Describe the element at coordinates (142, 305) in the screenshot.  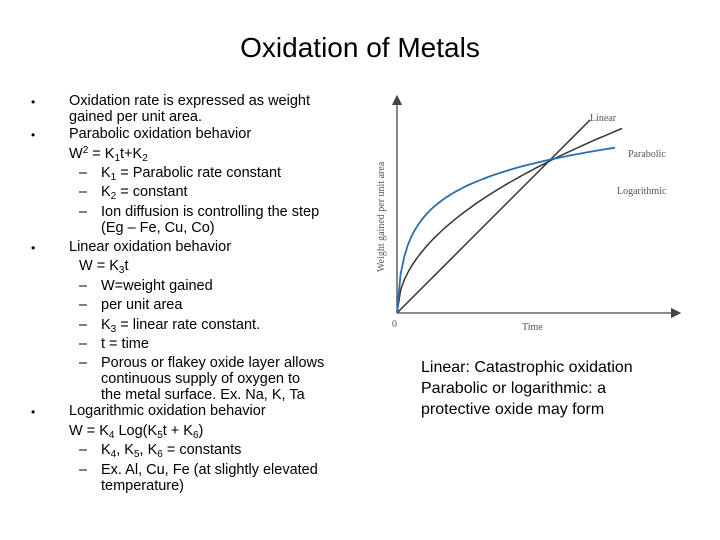
I see `w-definition-cont: per unit area` at that location.